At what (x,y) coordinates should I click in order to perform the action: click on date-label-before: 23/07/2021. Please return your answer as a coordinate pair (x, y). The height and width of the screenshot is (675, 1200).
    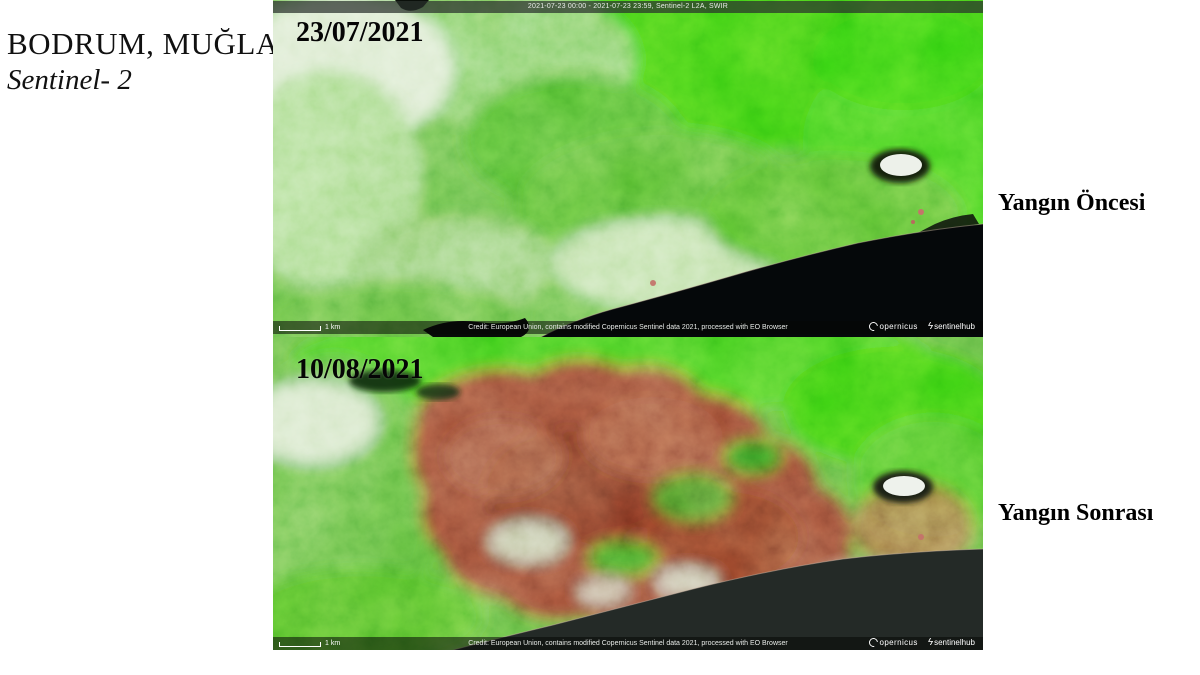
    Looking at the image, I should click on (360, 32).